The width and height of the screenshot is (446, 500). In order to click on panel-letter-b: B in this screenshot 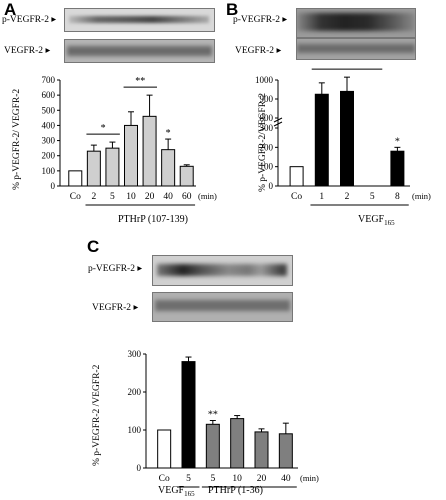, I will do `click(232, 9)`.